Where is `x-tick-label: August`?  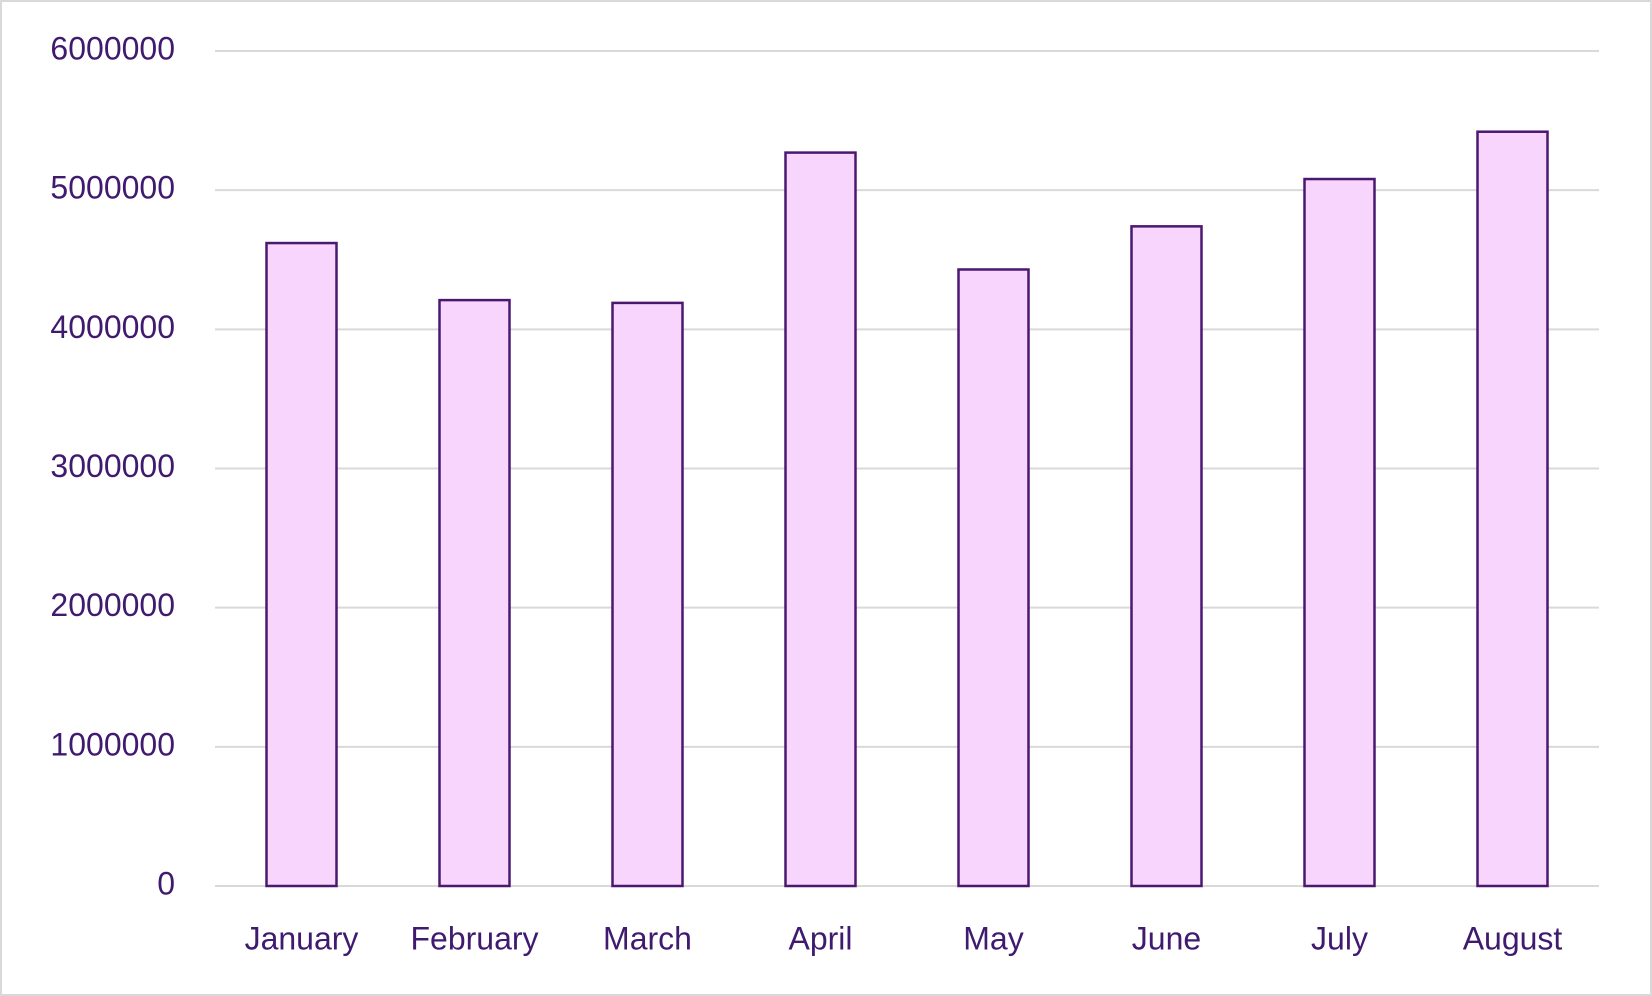
x-tick-label: August is located at coordinates (1513, 938).